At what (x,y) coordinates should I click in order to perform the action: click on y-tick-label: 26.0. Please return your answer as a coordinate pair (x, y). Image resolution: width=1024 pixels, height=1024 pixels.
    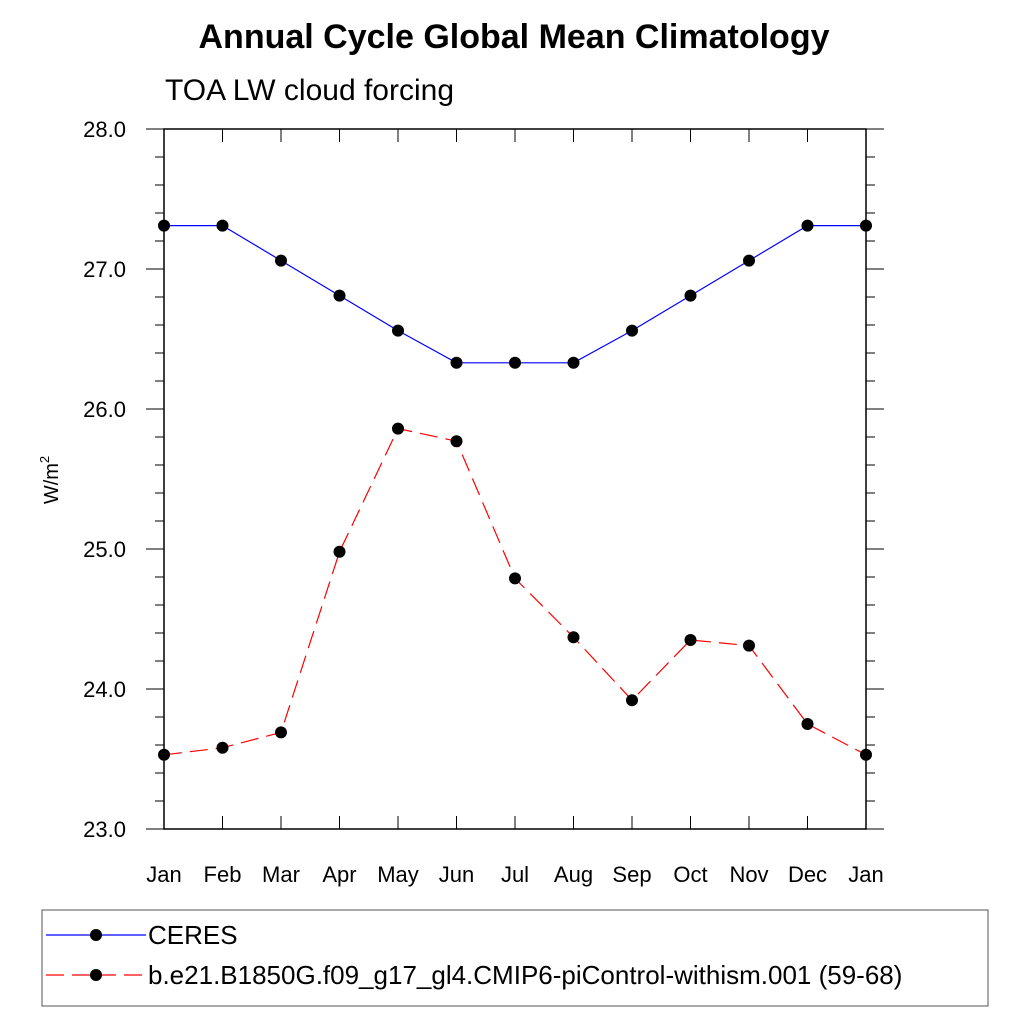
    Looking at the image, I should click on (104, 409).